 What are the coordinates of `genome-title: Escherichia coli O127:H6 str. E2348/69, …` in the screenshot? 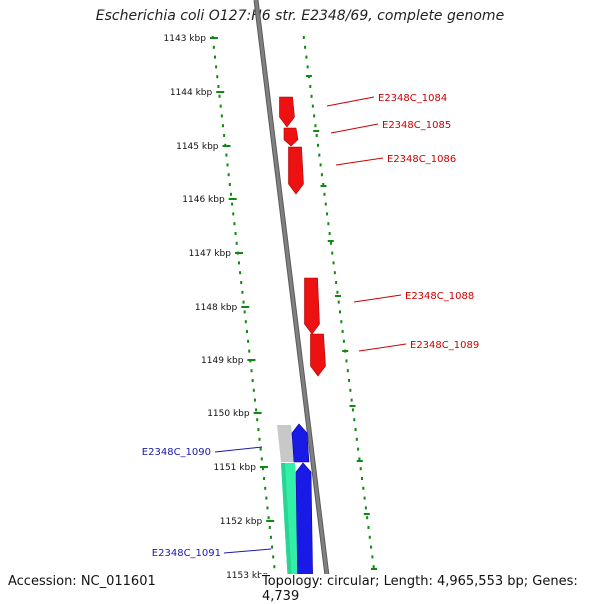 It's located at (300, 16).